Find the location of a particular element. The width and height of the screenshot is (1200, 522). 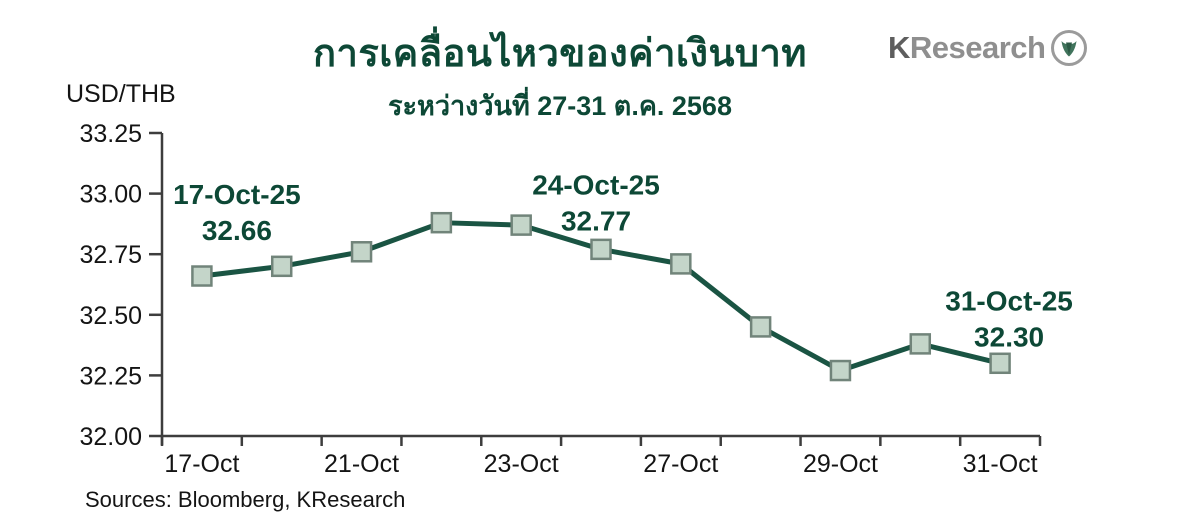

x-tick-label: 31-Oct is located at coordinates (1000, 464).